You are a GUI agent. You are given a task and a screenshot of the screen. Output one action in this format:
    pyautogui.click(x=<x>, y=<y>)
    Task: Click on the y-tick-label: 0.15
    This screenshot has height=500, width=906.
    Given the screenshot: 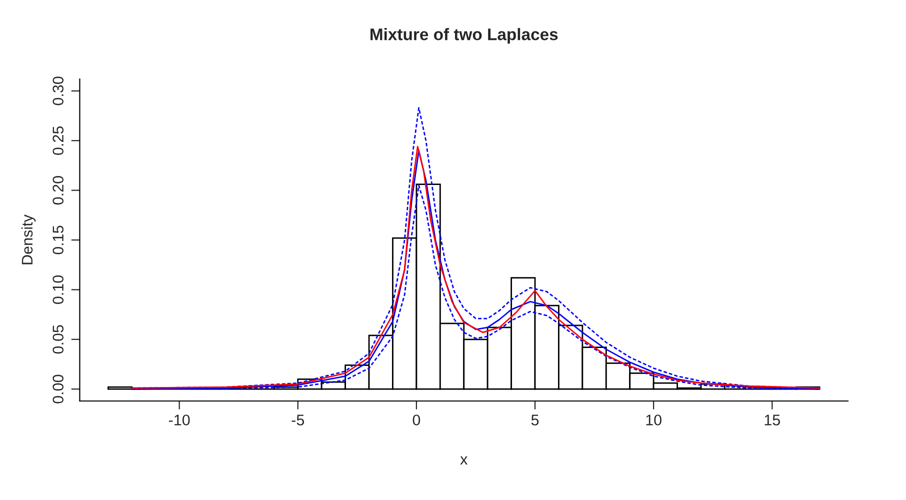 What is the action you would take?
    pyautogui.click(x=58, y=240)
    